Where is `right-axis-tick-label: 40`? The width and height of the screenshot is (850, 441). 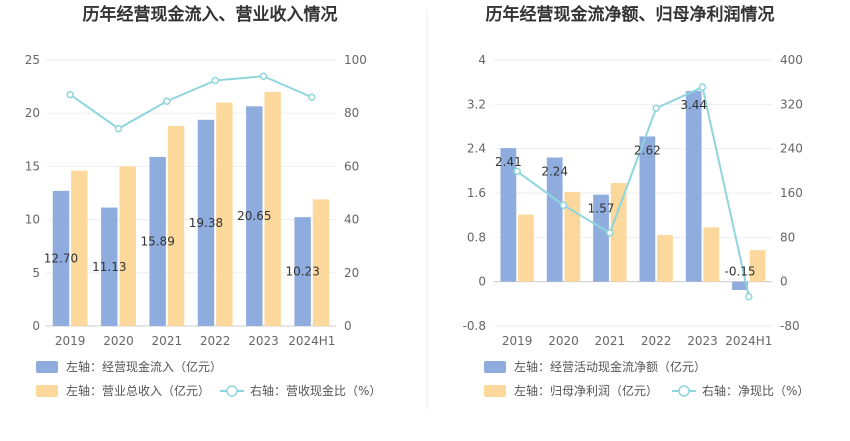 right-axis-tick-label: 40 is located at coordinates (351, 220).